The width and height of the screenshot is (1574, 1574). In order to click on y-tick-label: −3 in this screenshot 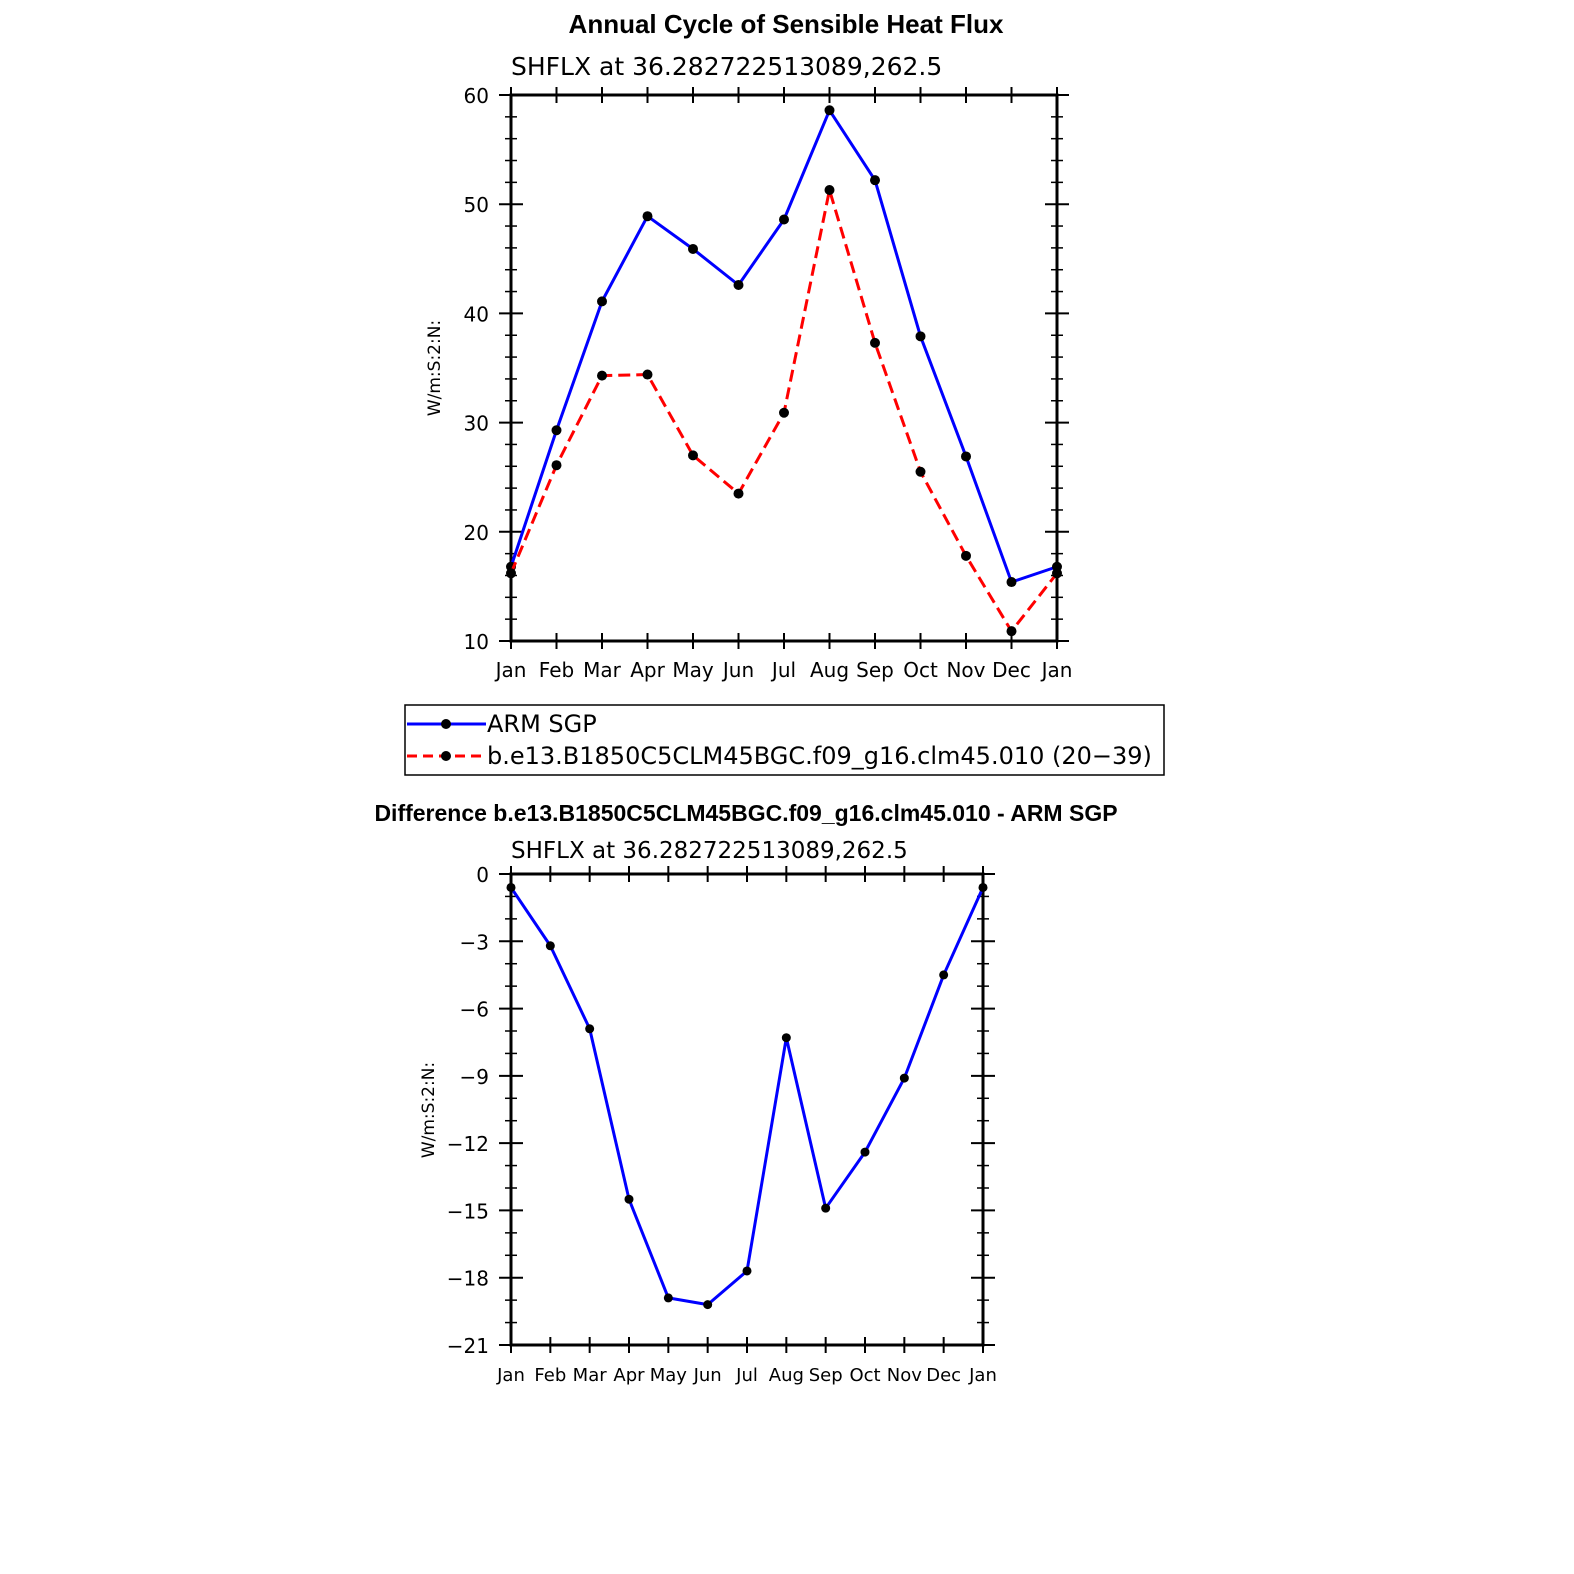, I will do `click(474, 942)`.